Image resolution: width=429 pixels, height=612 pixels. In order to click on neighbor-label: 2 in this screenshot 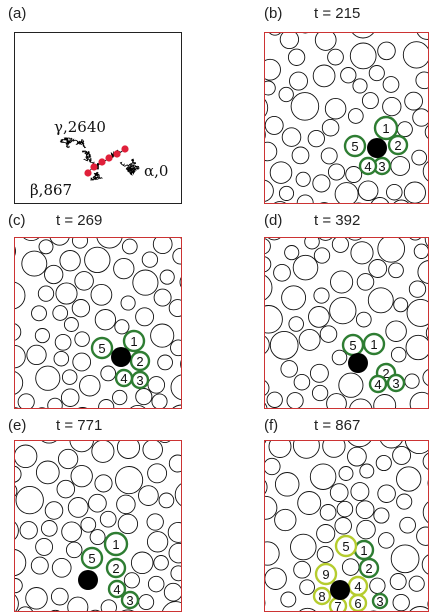, I will do `click(139, 361)`.